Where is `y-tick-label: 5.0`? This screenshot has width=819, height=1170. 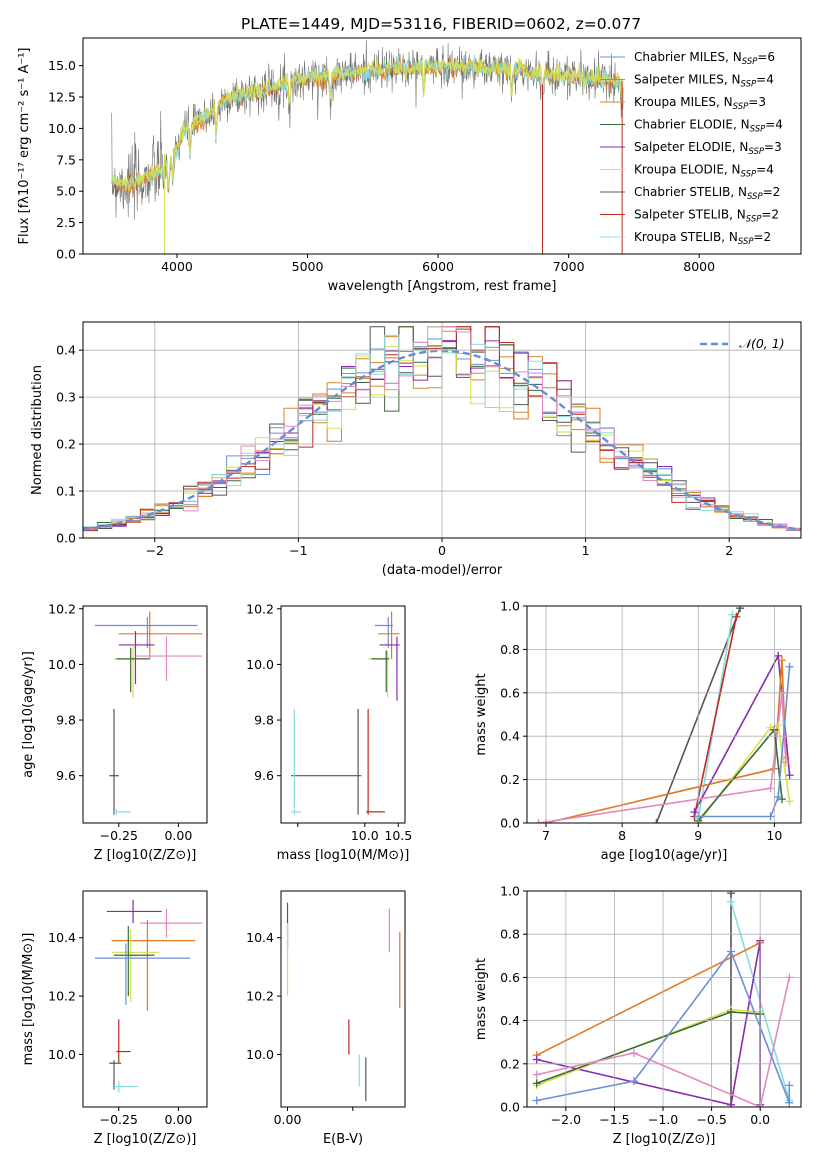 y-tick-label: 5.0 is located at coordinates (66, 191).